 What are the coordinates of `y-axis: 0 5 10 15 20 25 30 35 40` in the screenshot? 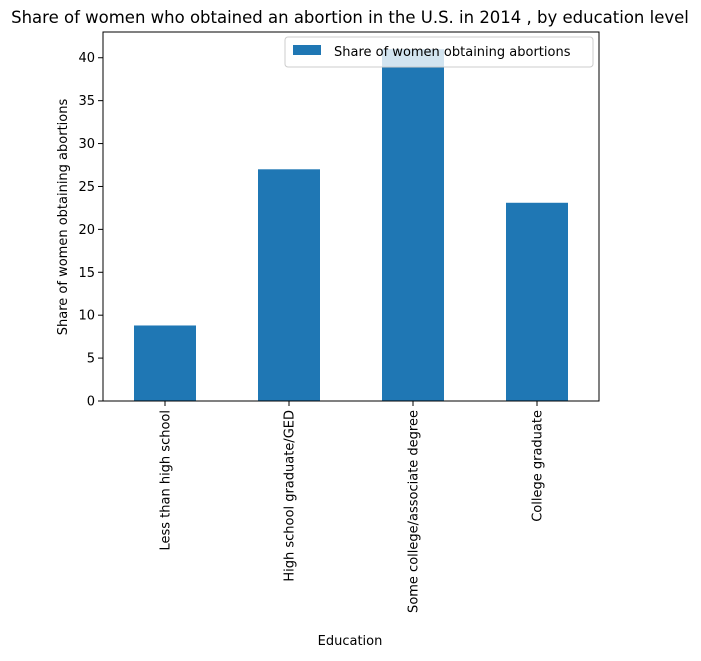 It's located at (90, 230).